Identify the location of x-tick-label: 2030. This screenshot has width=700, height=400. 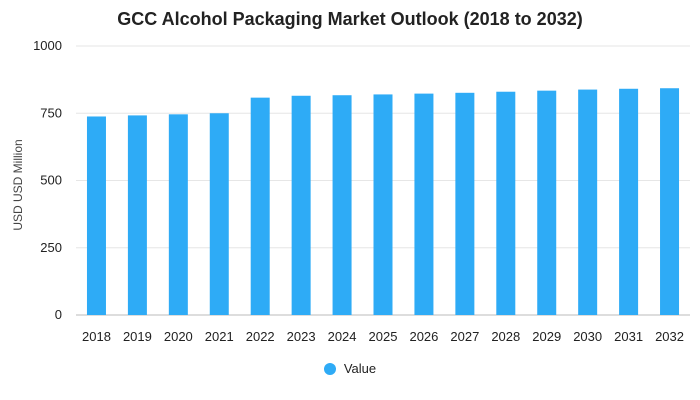
(587, 336).